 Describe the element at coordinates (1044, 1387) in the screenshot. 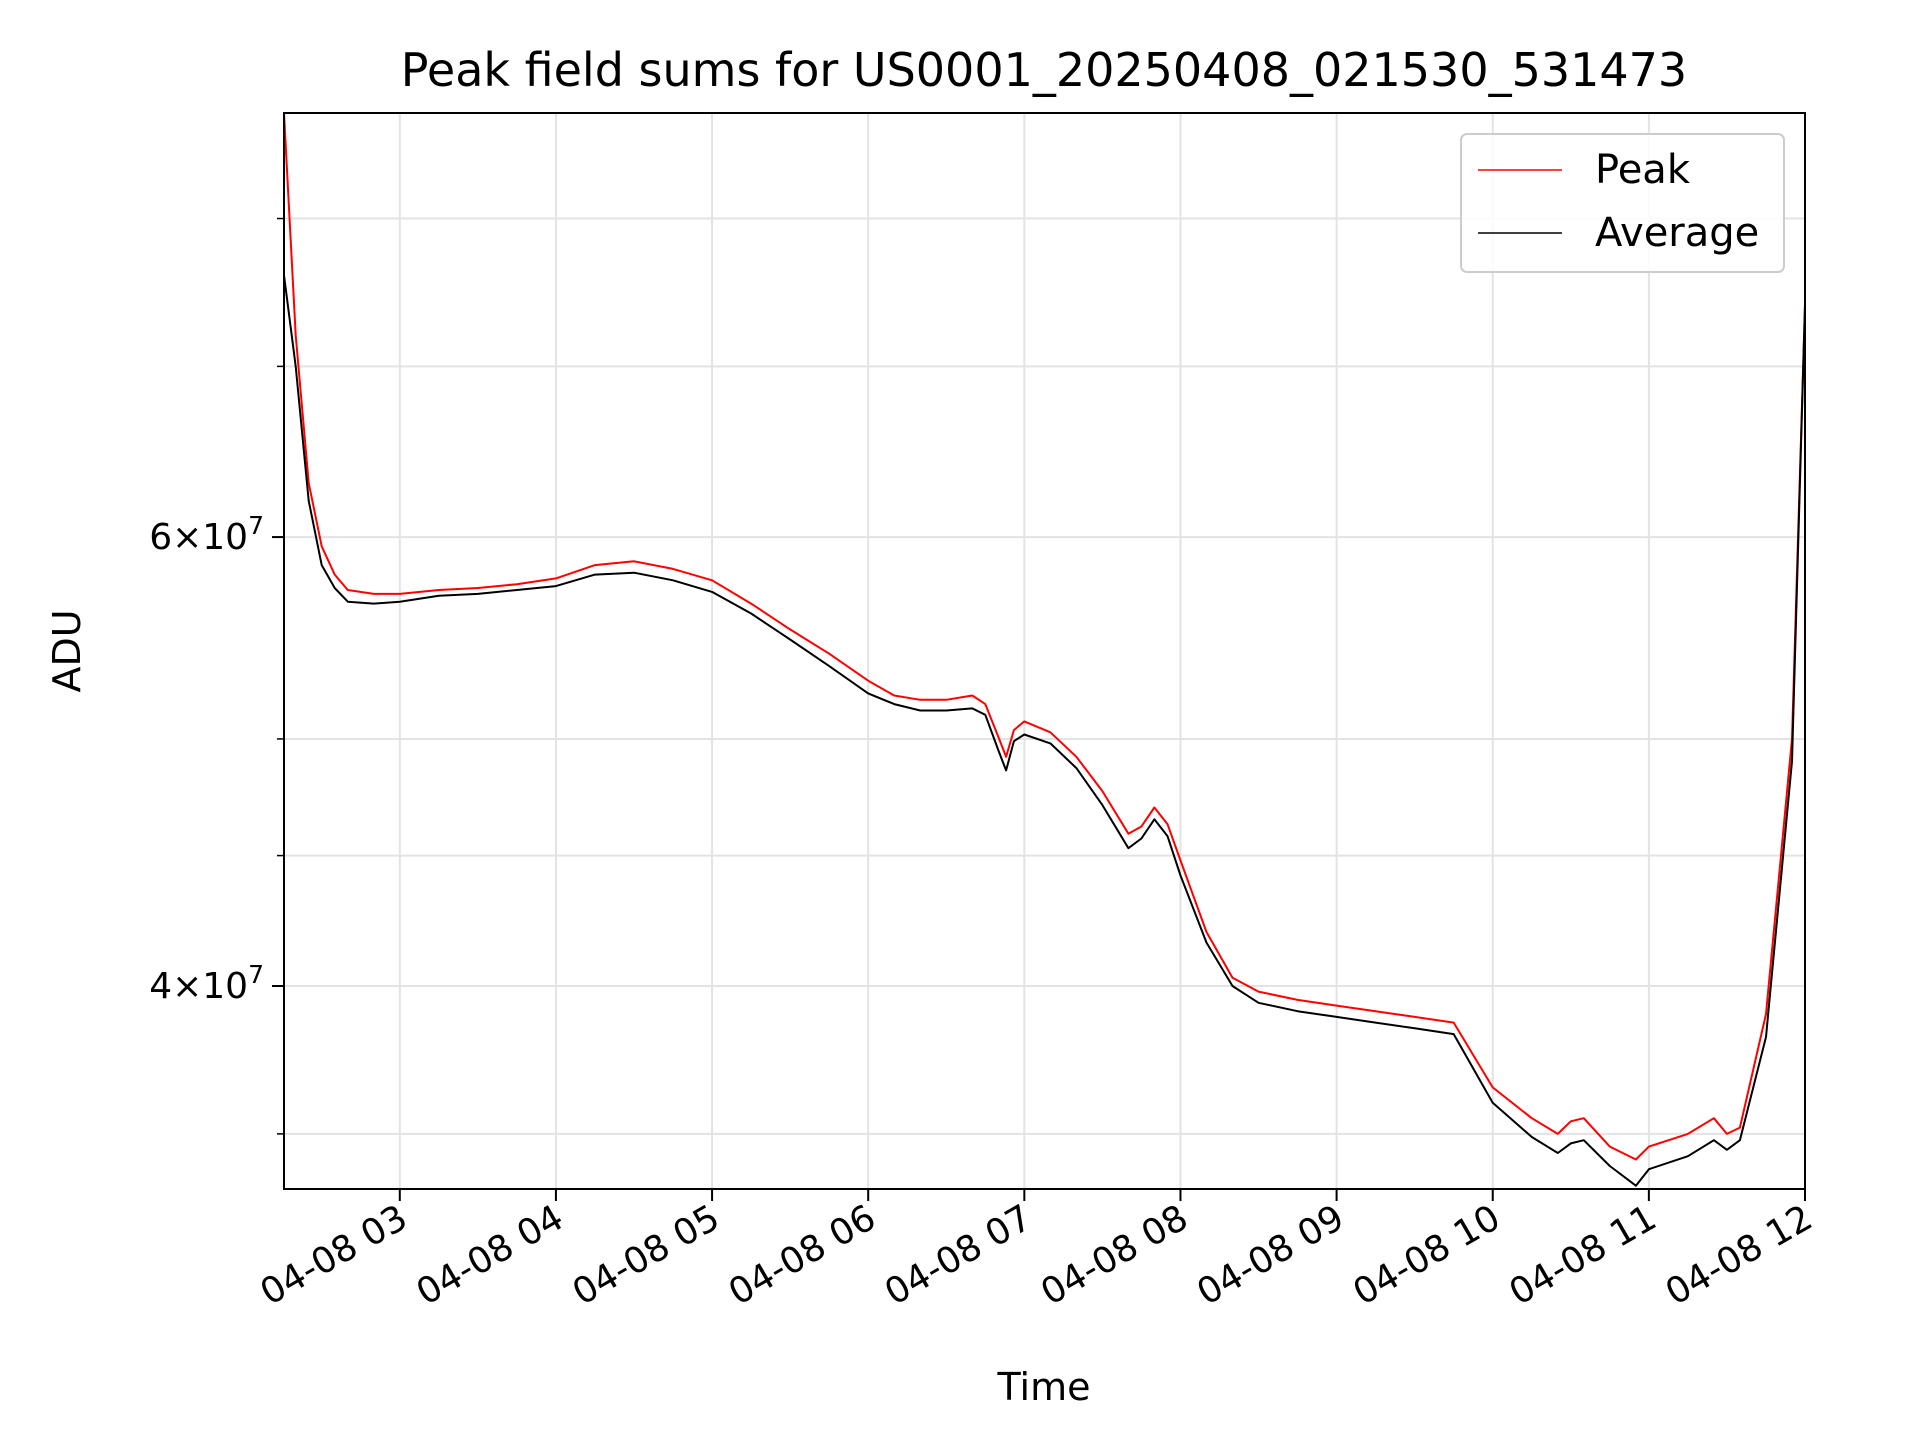

I see `x-axis-label: Time` at that location.